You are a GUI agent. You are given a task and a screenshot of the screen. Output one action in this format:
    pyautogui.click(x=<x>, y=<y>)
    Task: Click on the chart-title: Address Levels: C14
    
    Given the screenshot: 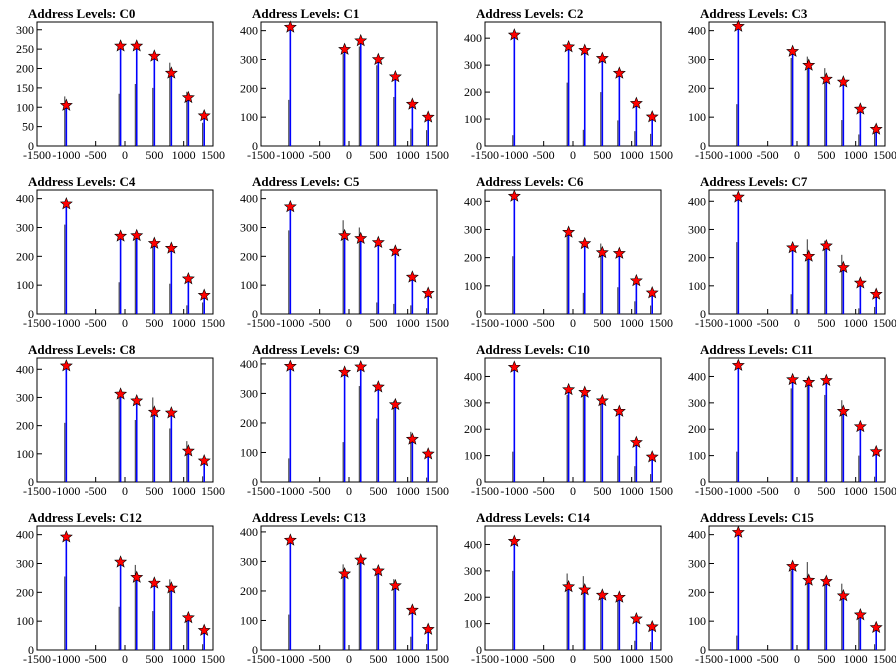 What is the action you would take?
    pyautogui.click(x=533, y=517)
    